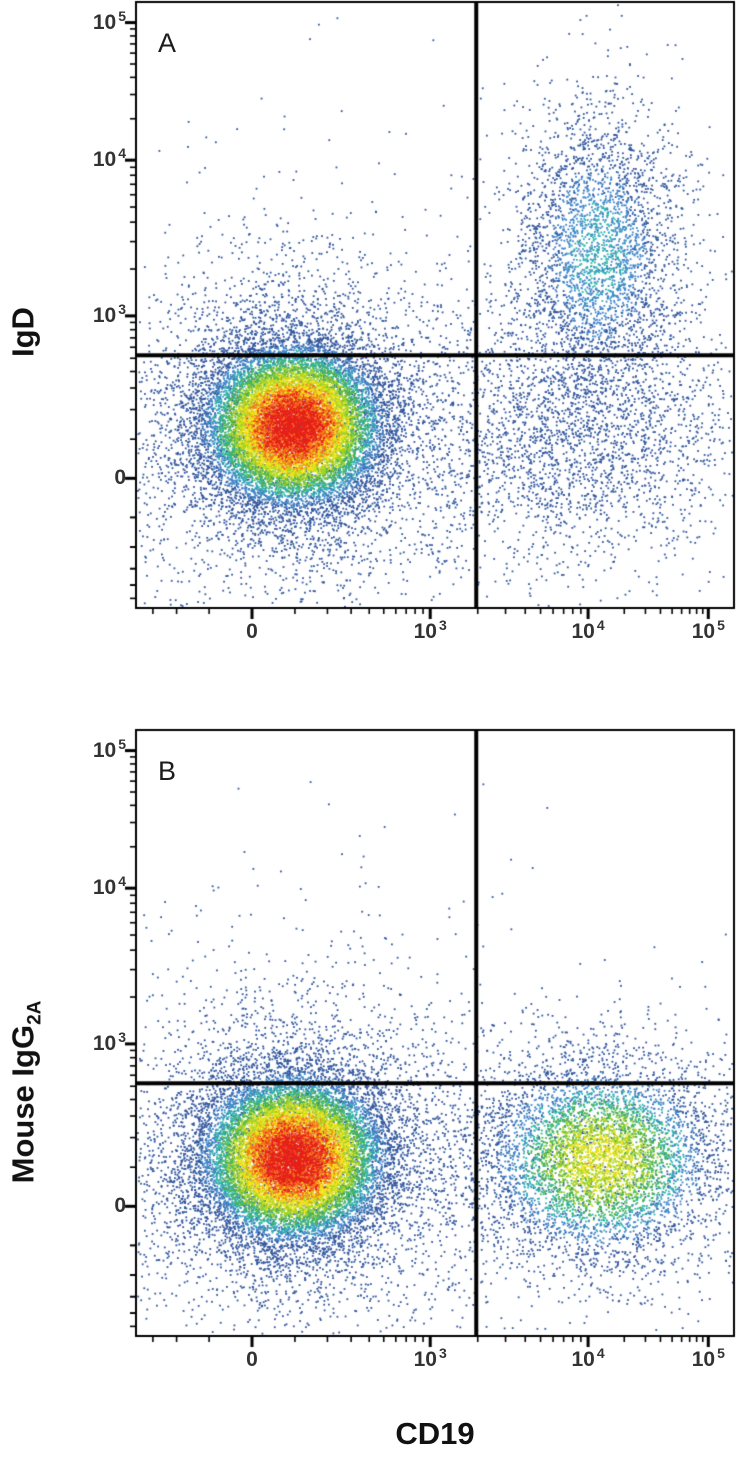 This screenshot has height=1470, width=736. What do you see at coordinates (368, 636) in the screenshot?
I see `panel-a-x-tick-labels: 0 10 3 10 4 10 5` at bounding box center [368, 636].